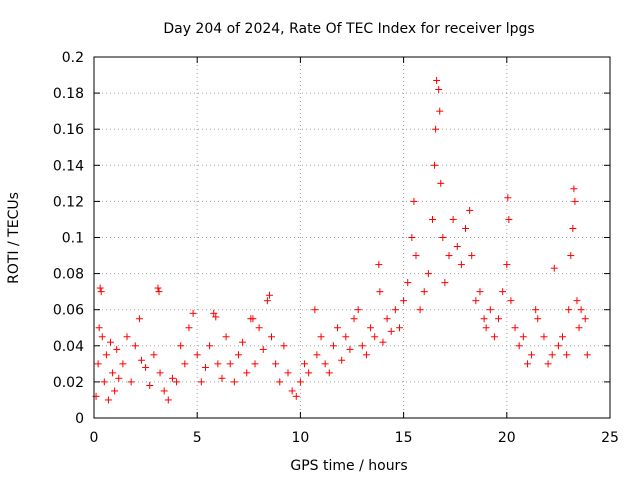 The height and width of the screenshot is (480, 640). What do you see at coordinates (197, 438) in the screenshot?
I see `x-tick-label: 5` at bounding box center [197, 438].